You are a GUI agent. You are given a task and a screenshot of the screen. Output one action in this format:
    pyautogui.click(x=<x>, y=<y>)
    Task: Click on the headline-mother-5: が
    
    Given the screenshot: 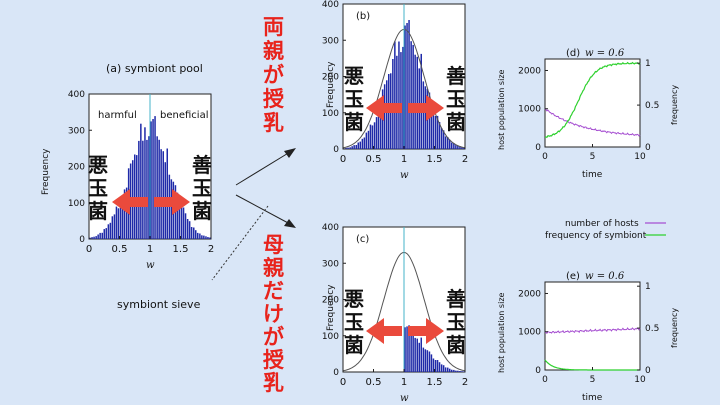 What is the action you would take?
    pyautogui.click(x=273, y=337)
    